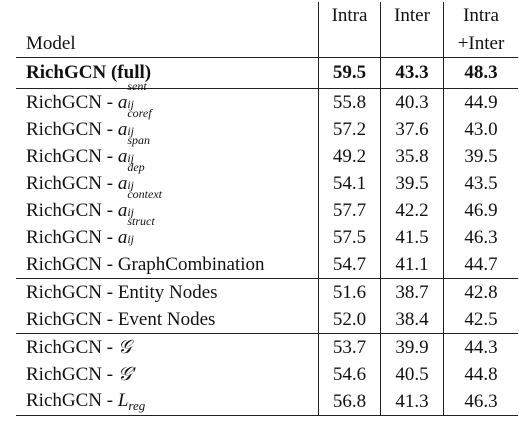 The height and width of the screenshot is (430, 519). I want to click on model-name: RichGCN - a struct ij, so click(90, 230).